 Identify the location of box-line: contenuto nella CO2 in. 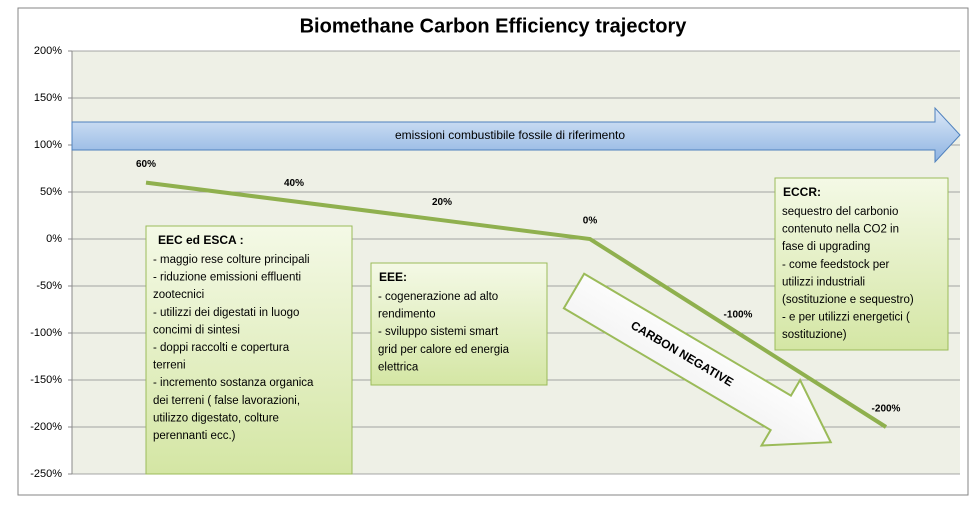
(840, 230).